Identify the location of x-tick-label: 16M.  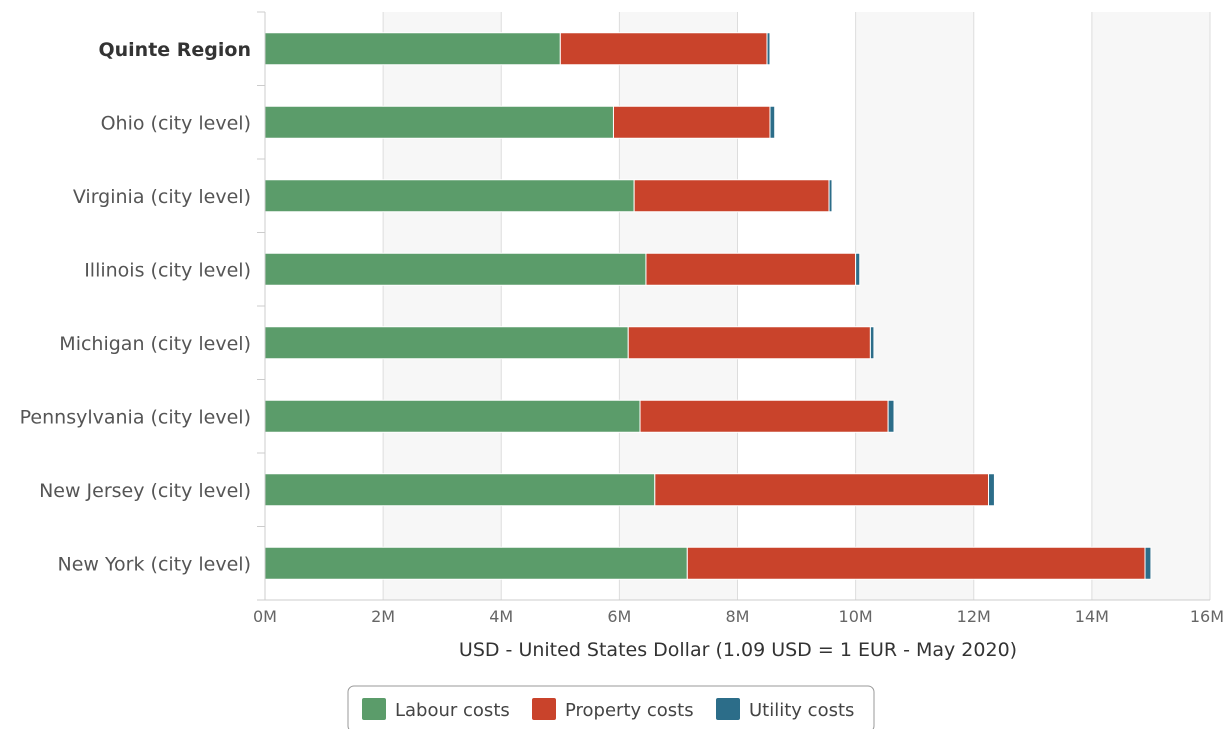
(1207, 616).